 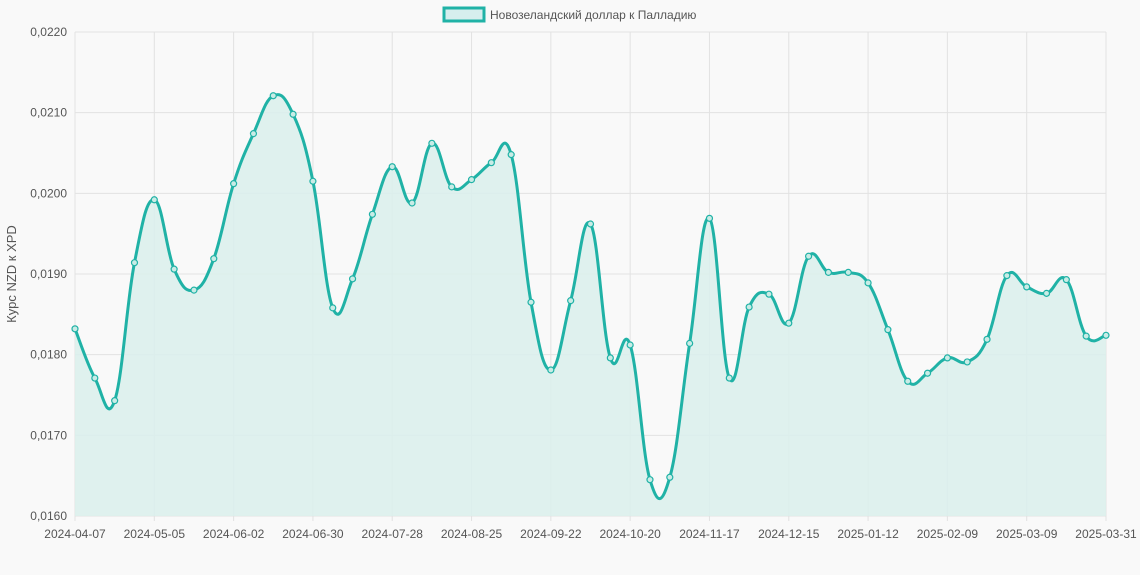 I want to click on y-tick-label: 0,0200, so click(x=48, y=193).